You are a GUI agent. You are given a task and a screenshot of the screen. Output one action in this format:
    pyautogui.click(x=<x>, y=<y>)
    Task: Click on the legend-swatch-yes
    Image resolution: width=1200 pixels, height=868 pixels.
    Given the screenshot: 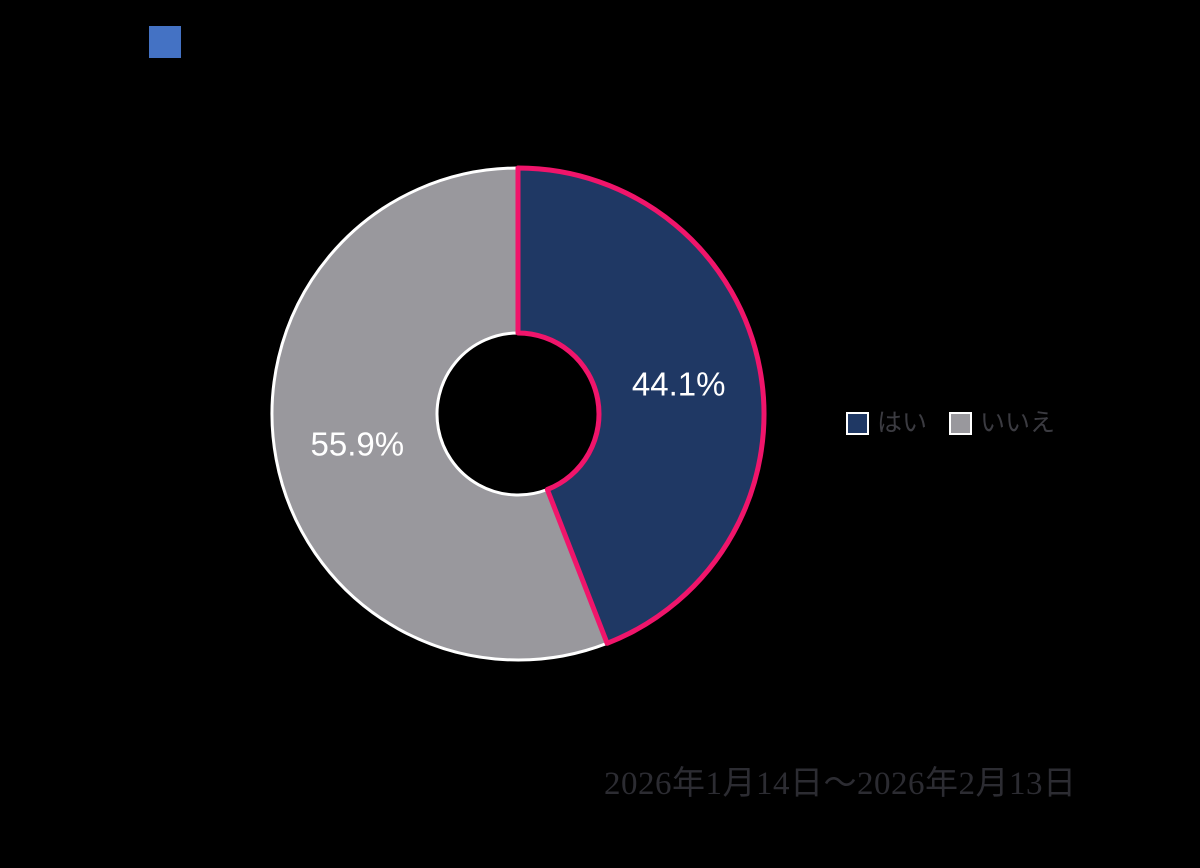 What is the action you would take?
    pyautogui.click(x=857, y=423)
    